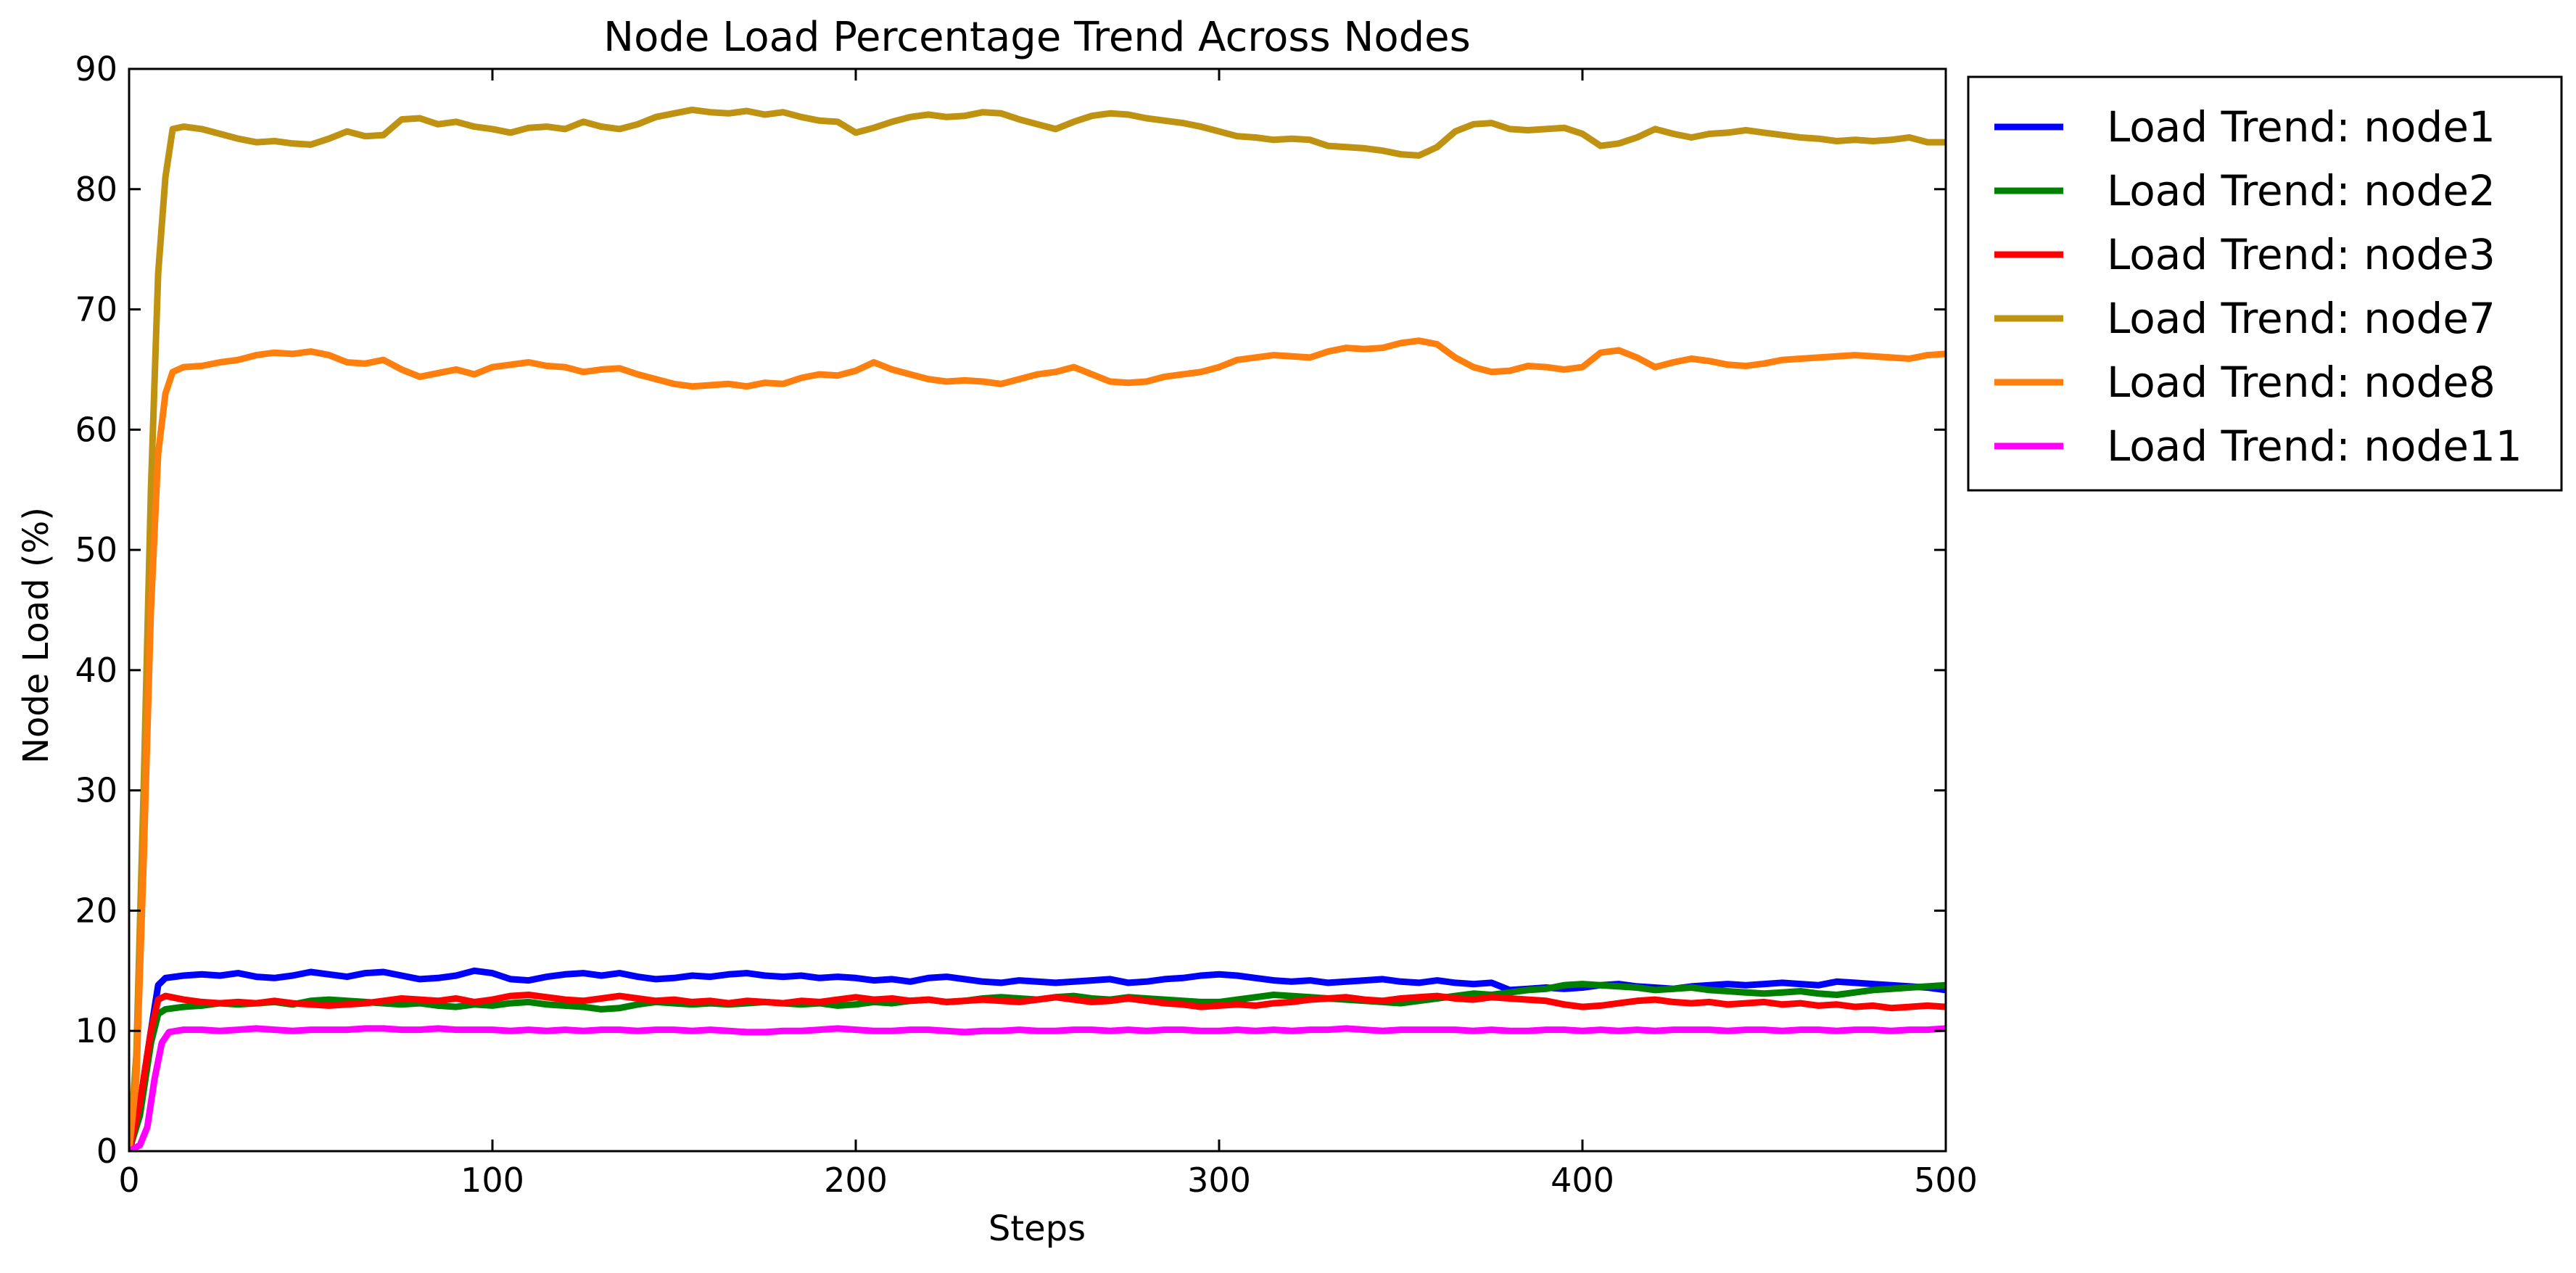 This screenshot has width=2576, height=1273. I want to click on x-tick-label: 200, so click(856, 1180).